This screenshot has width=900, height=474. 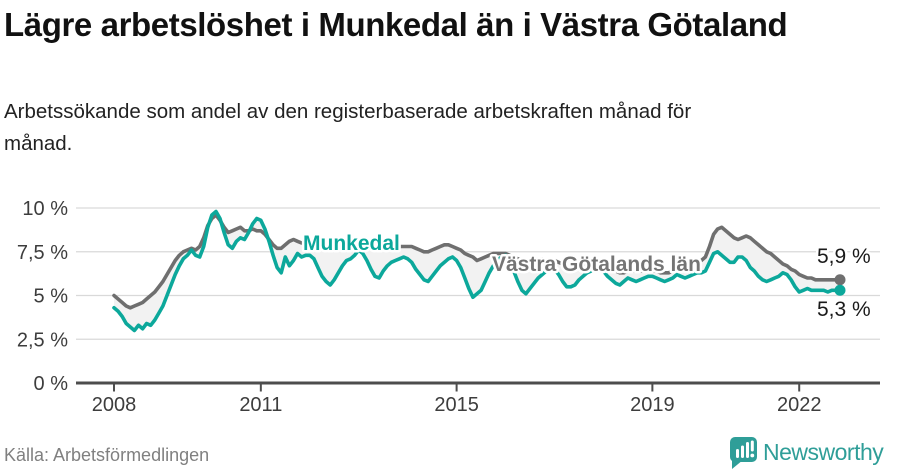 I want to click on newsworthy-brand: Newsworthy, so click(x=812, y=452).